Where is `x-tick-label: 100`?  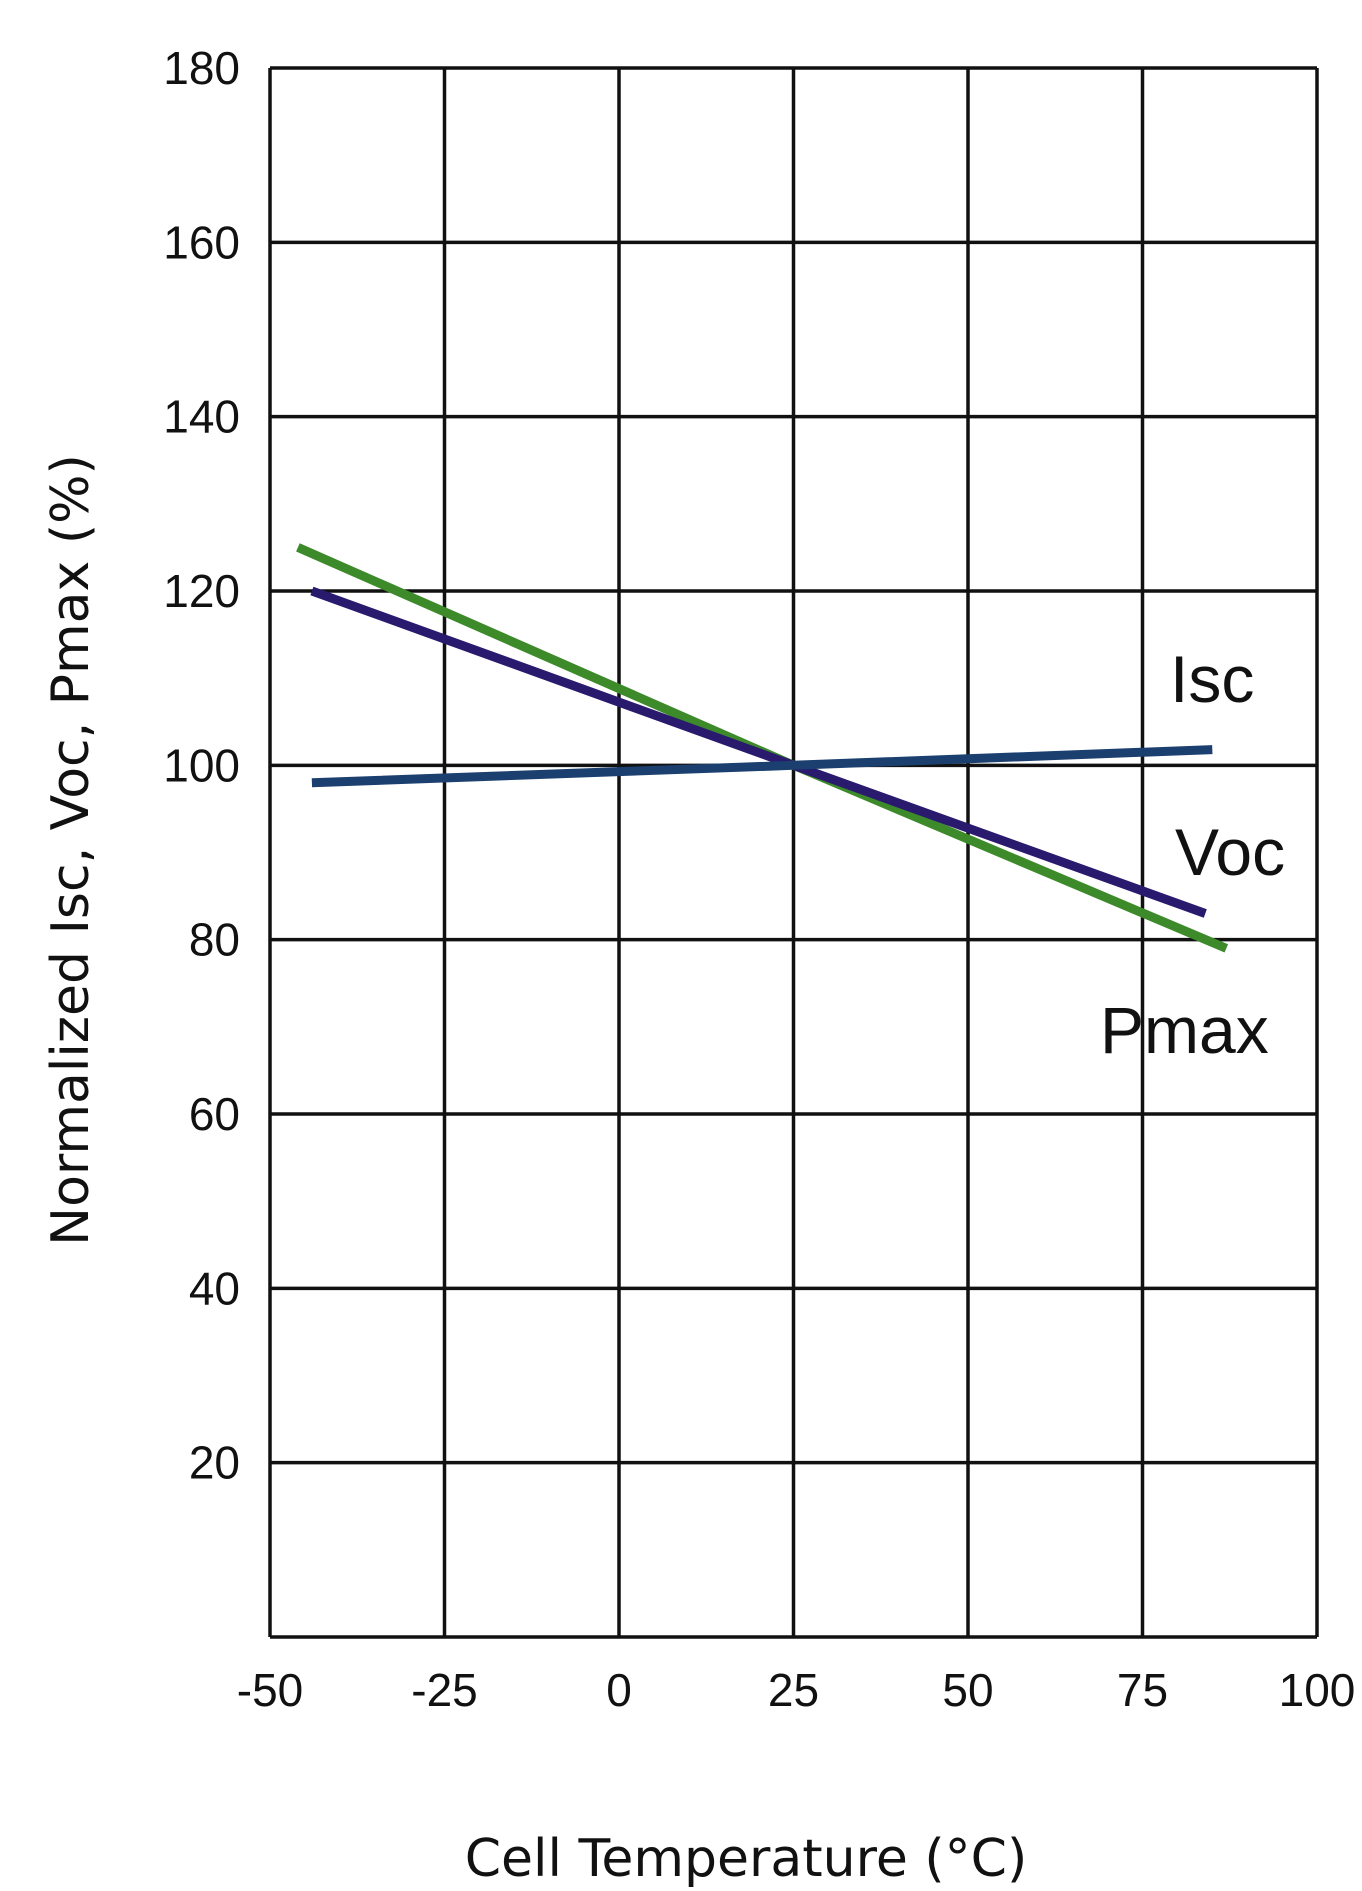 x-tick-label: 100 is located at coordinates (1317, 1690).